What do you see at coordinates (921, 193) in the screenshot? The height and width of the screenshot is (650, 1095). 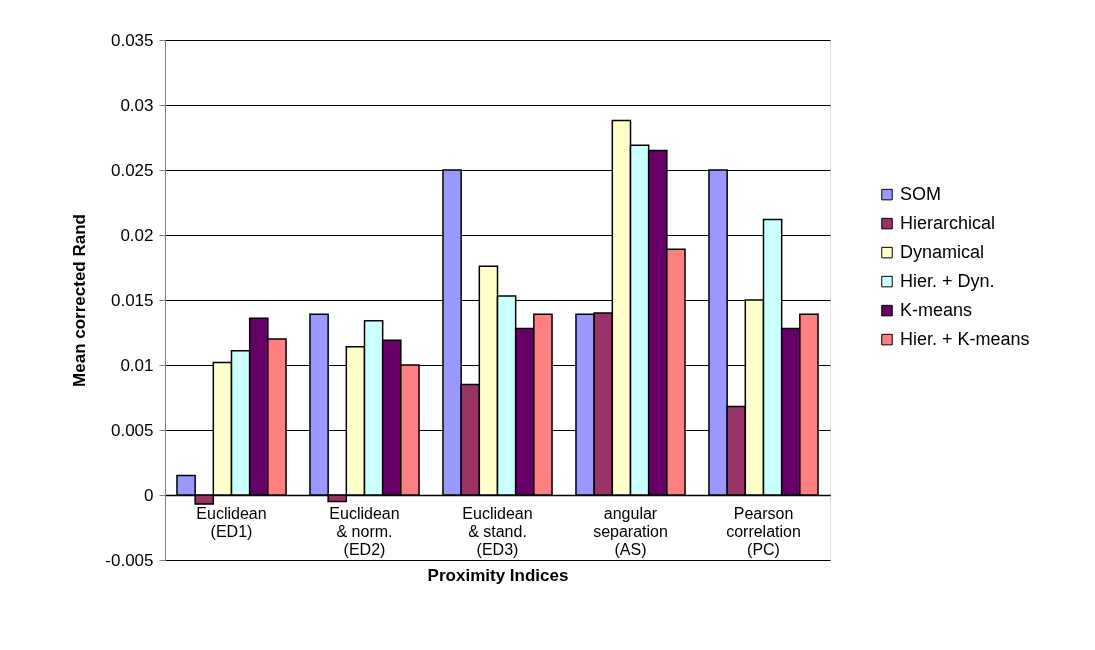 I see `legend-label: SOM` at bounding box center [921, 193].